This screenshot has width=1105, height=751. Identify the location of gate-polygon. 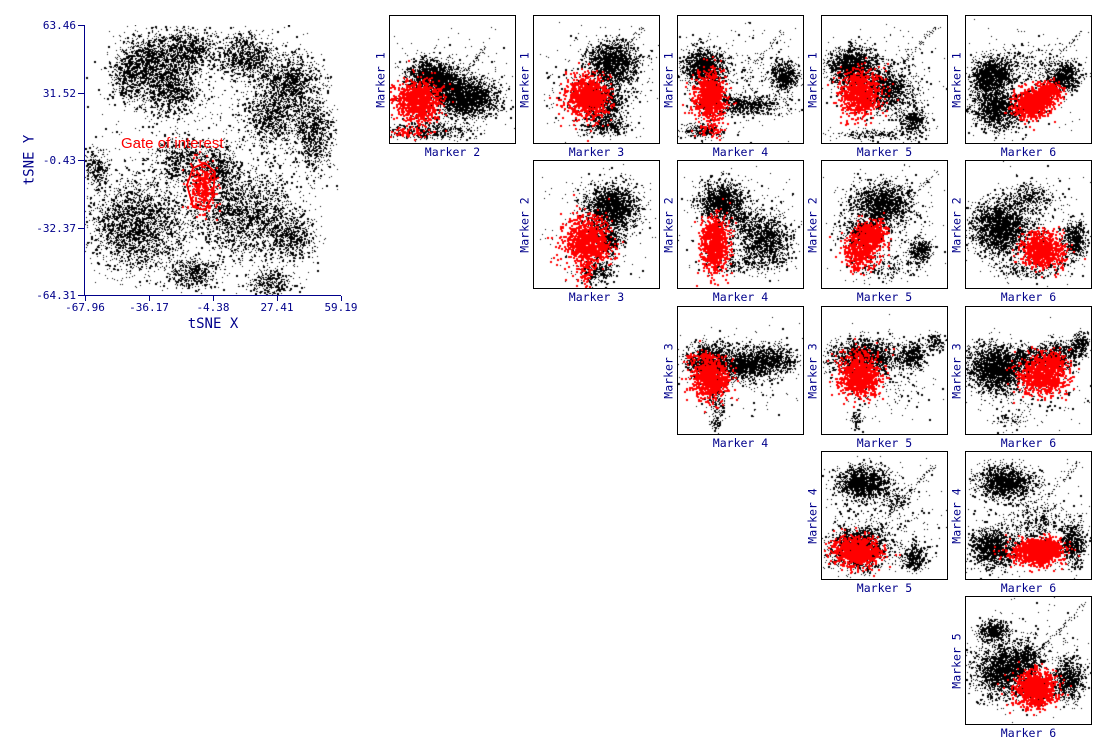
(201, 186).